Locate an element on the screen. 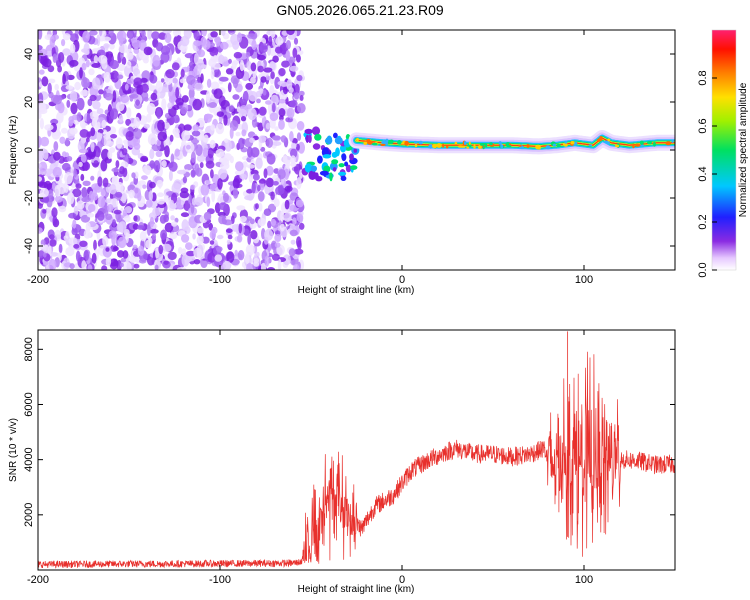 This screenshot has width=750, height=600. chart-title: GN05.2026.065.21.23.R09 is located at coordinates (360, 10).